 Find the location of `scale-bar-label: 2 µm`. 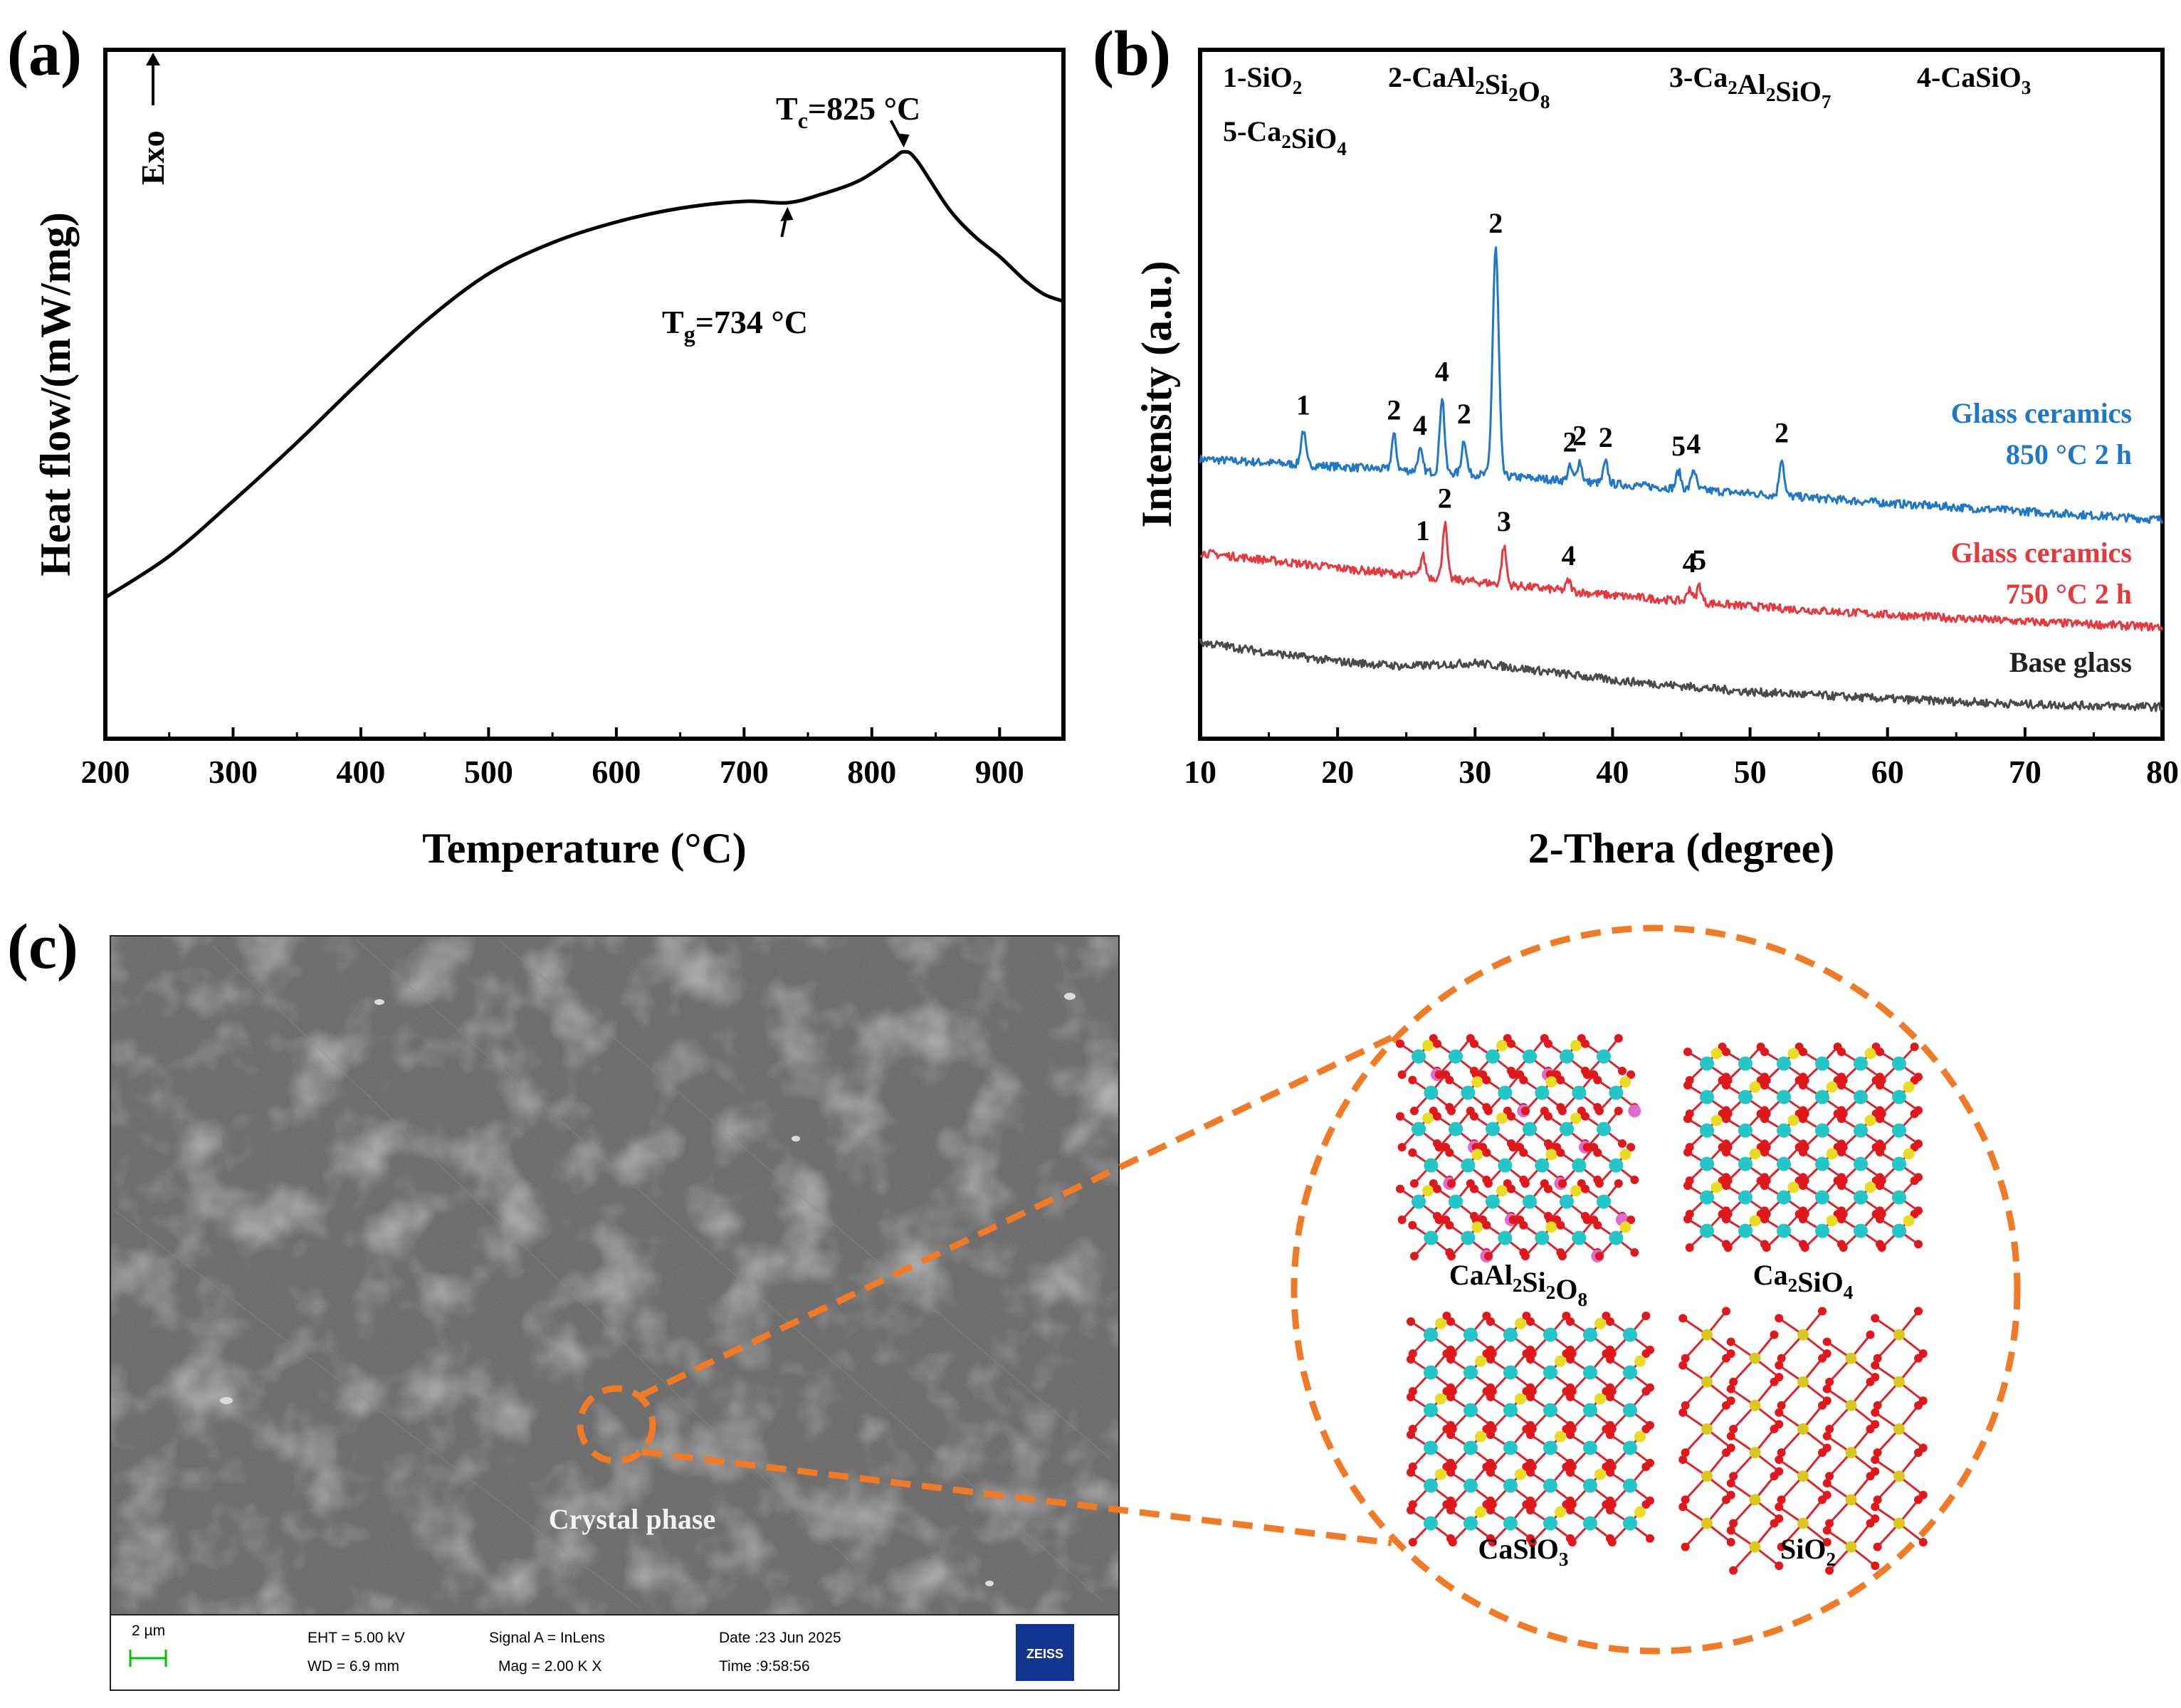

scale-bar-label: 2 µm is located at coordinates (148, 1631).